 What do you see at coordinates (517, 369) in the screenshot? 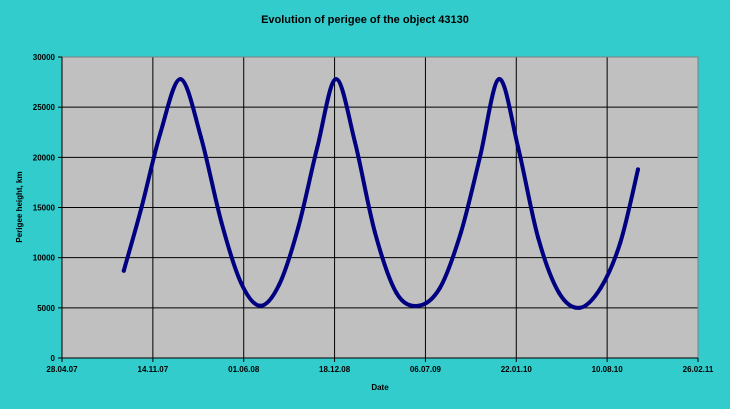
I see `x-tick-label: 22.01.10` at bounding box center [517, 369].